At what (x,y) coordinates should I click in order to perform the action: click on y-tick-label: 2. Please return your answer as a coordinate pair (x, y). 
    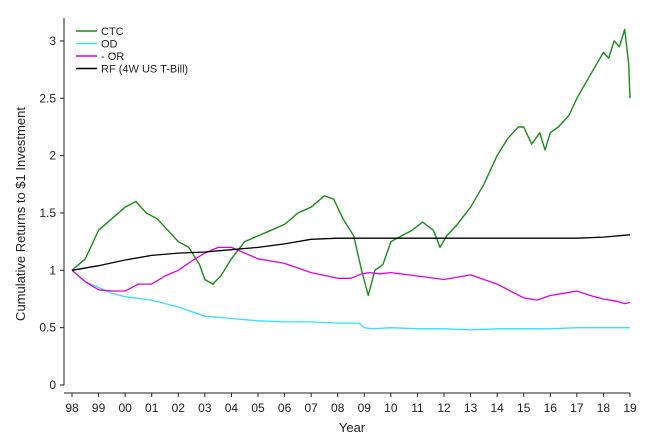
    Looking at the image, I should click on (52, 156).